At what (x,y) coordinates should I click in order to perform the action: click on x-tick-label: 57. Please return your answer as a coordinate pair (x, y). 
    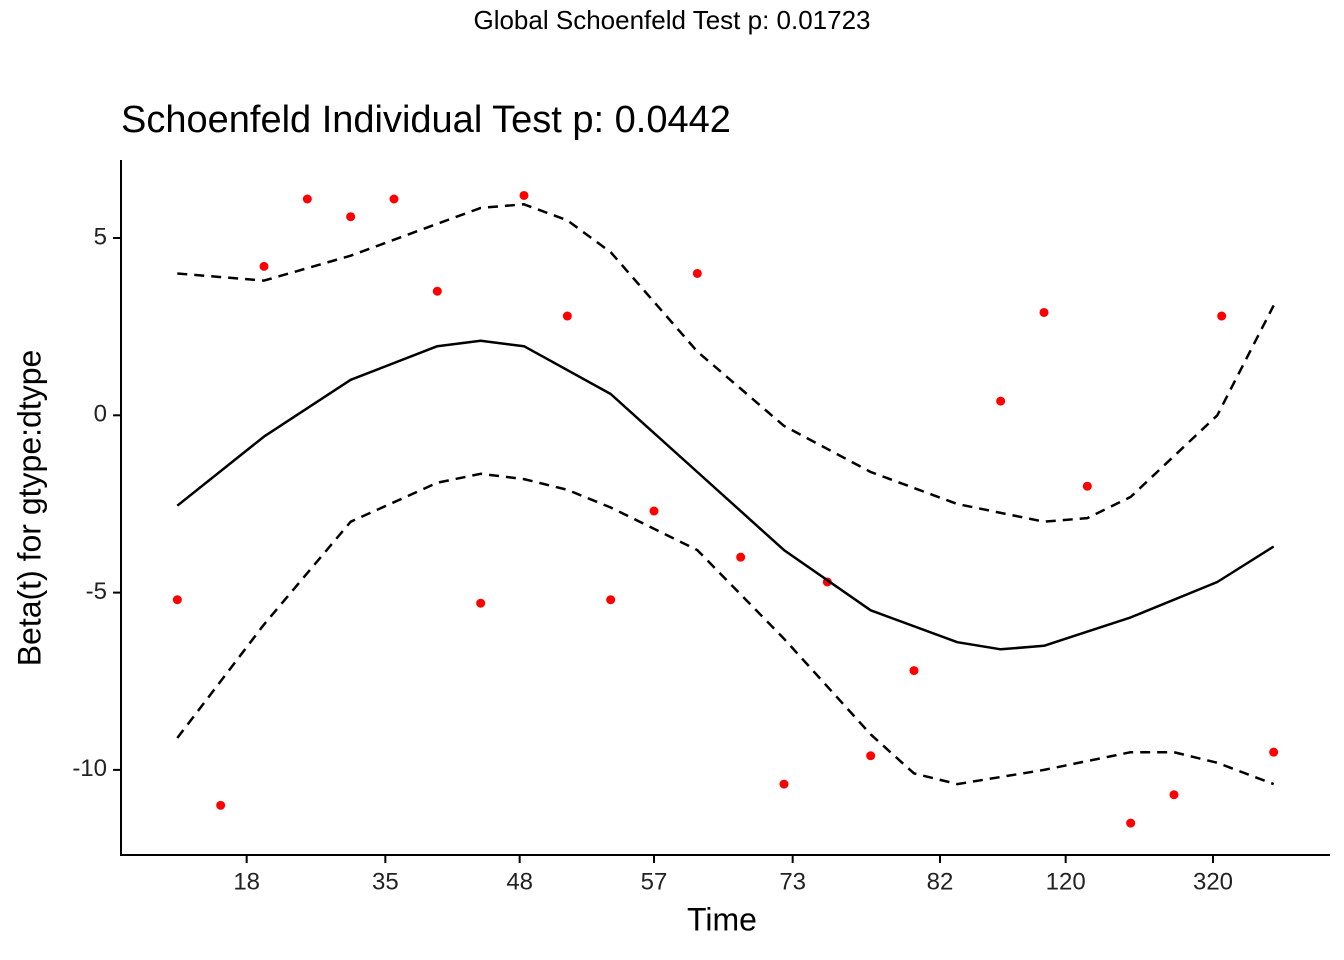
    Looking at the image, I should click on (654, 881).